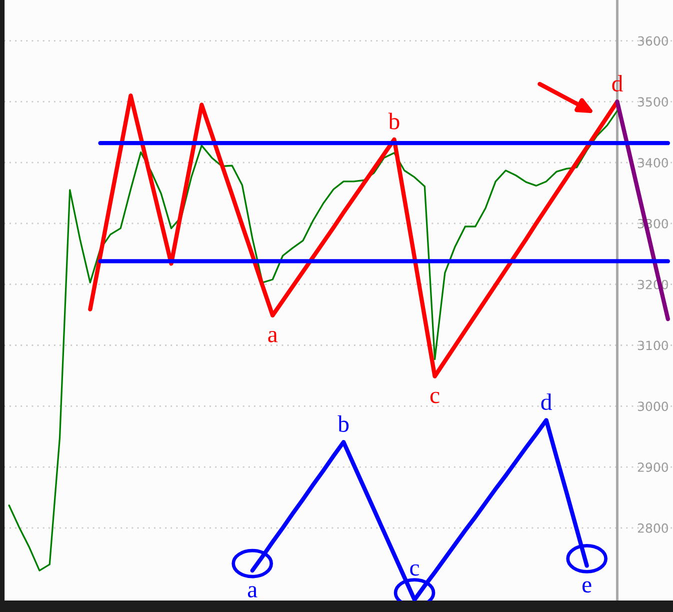 The width and height of the screenshot is (673, 612). I want to click on y-tick-label: 2800, so click(653, 528).